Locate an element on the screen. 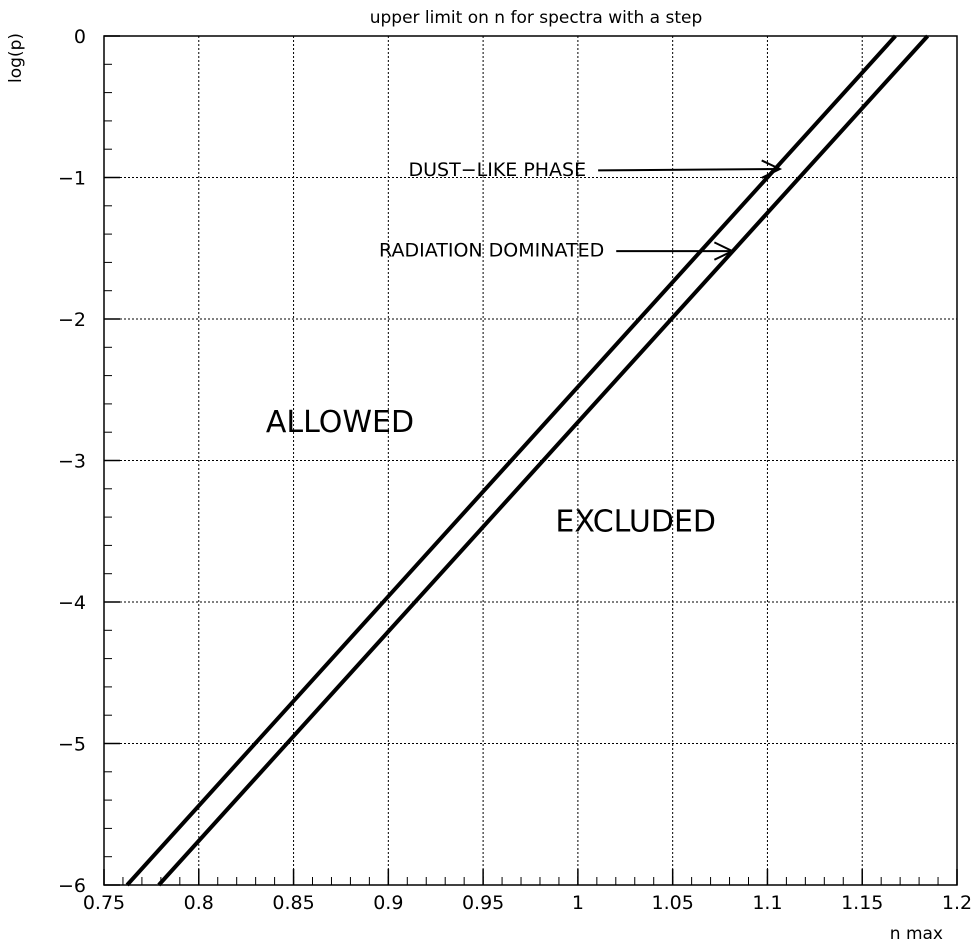 Image resolution: width=975 pixels, height=949 pixels. x-tick-label: 0.75 is located at coordinates (104, 903).